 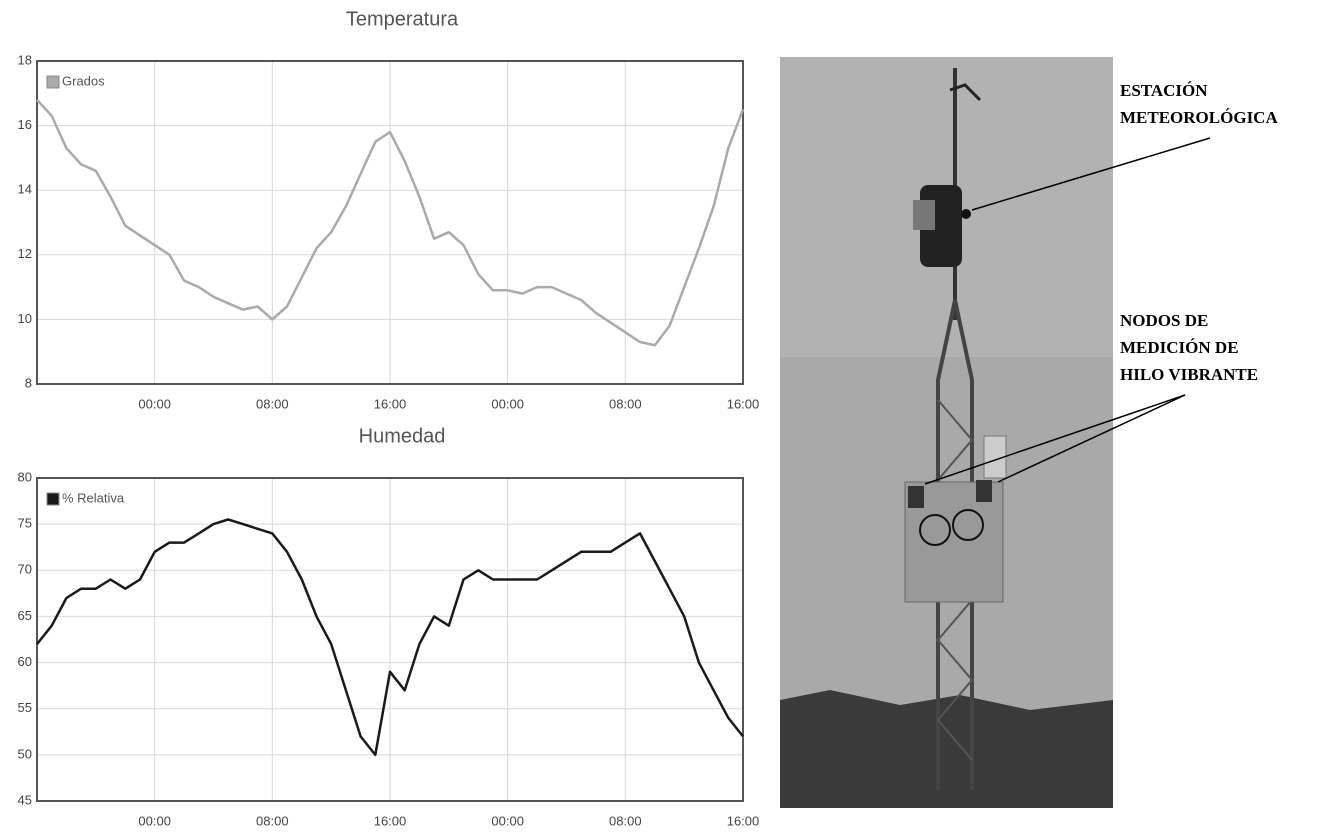 What do you see at coordinates (1164, 90) in the screenshot?
I see `photo-annotation: ESTACIÓN` at bounding box center [1164, 90].